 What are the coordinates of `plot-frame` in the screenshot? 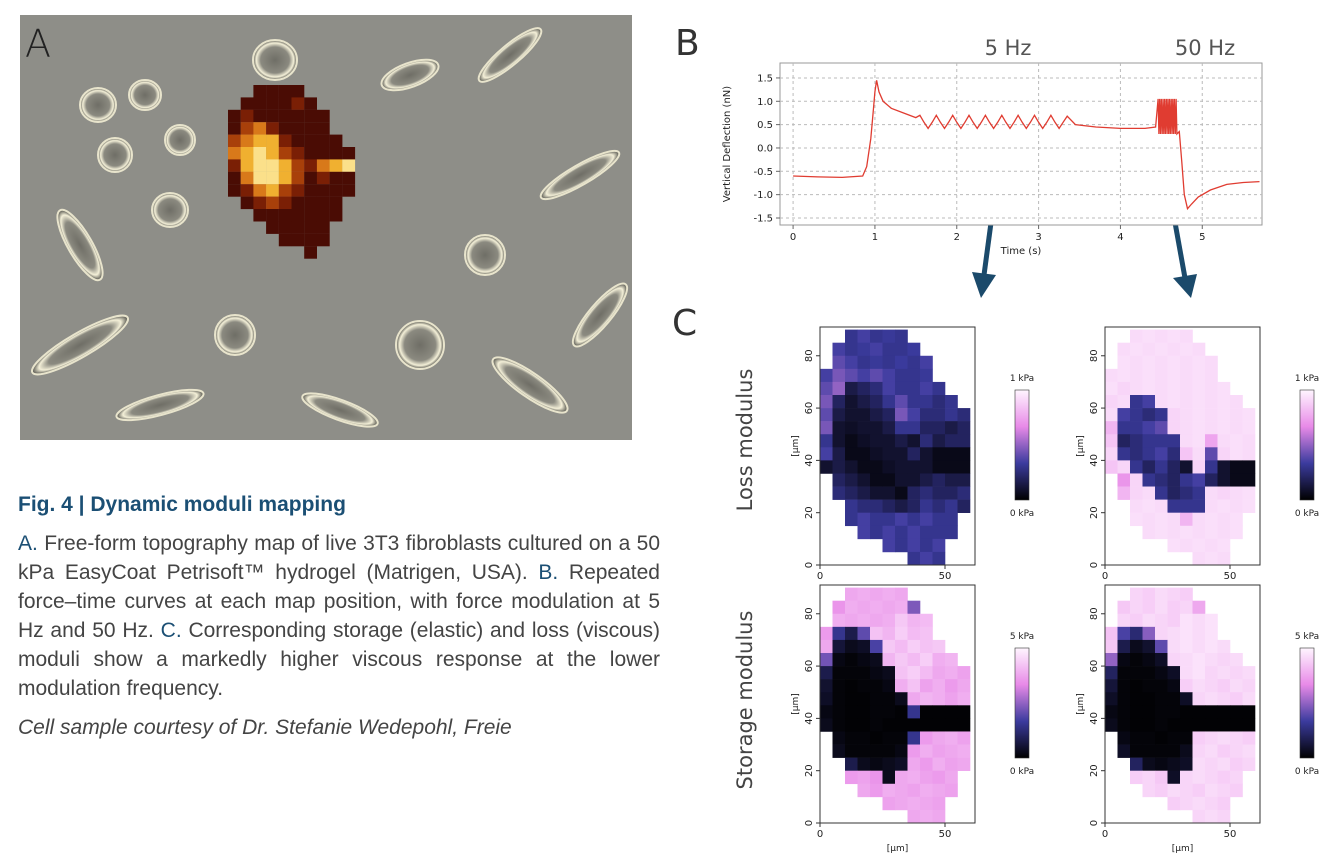 It's located at (1182, 446).